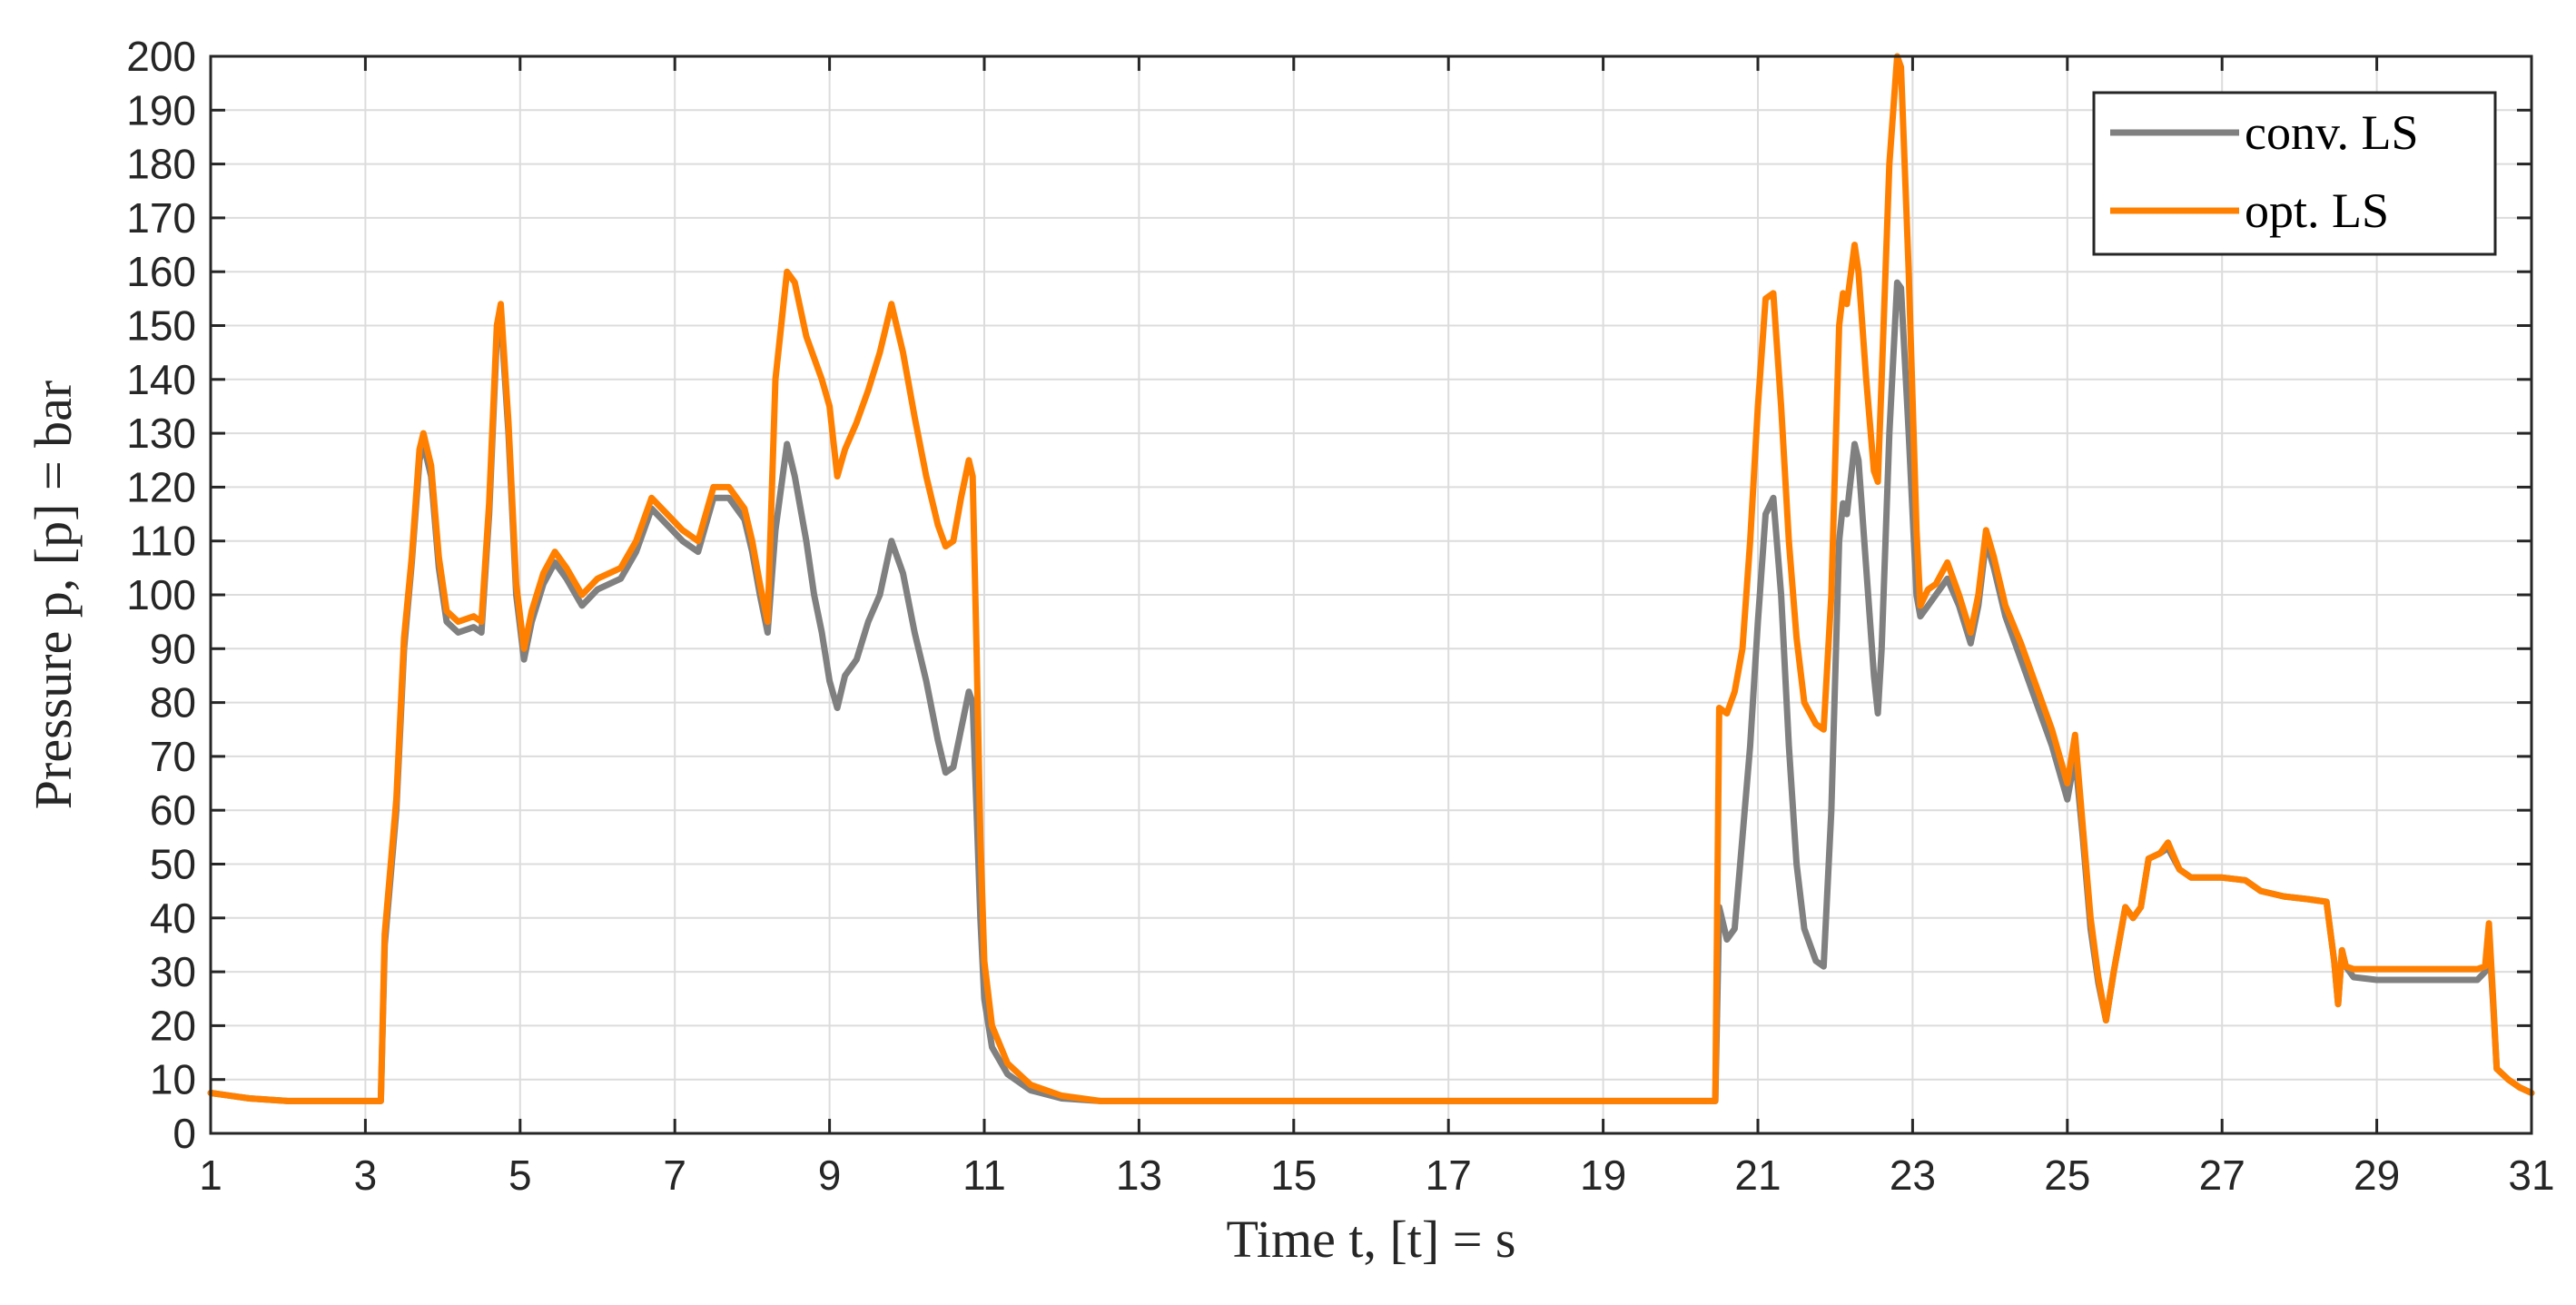 This screenshot has width=2576, height=1305. Describe the element at coordinates (173, 864) in the screenshot. I see `y-tick-label: 50` at that location.